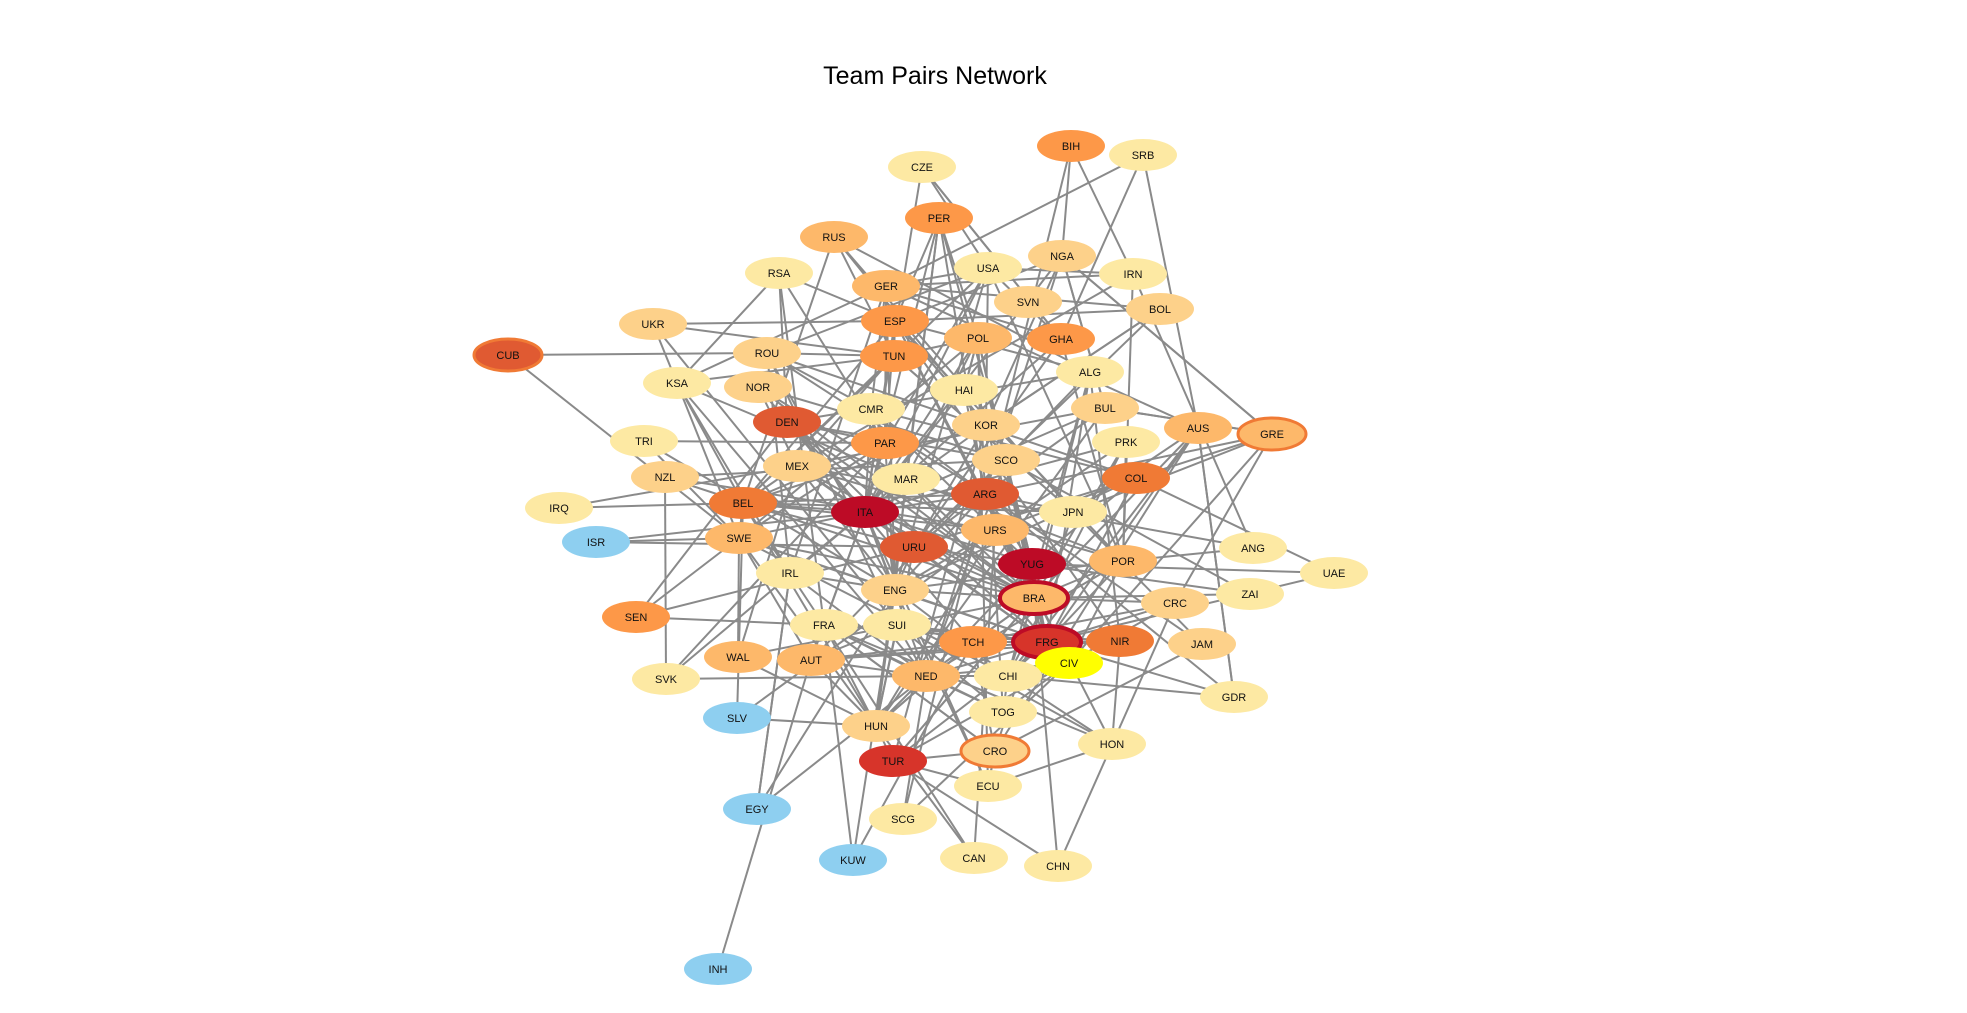  Describe the element at coordinates (653, 324) in the screenshot. I see `node-ukr: UKR` at that location.